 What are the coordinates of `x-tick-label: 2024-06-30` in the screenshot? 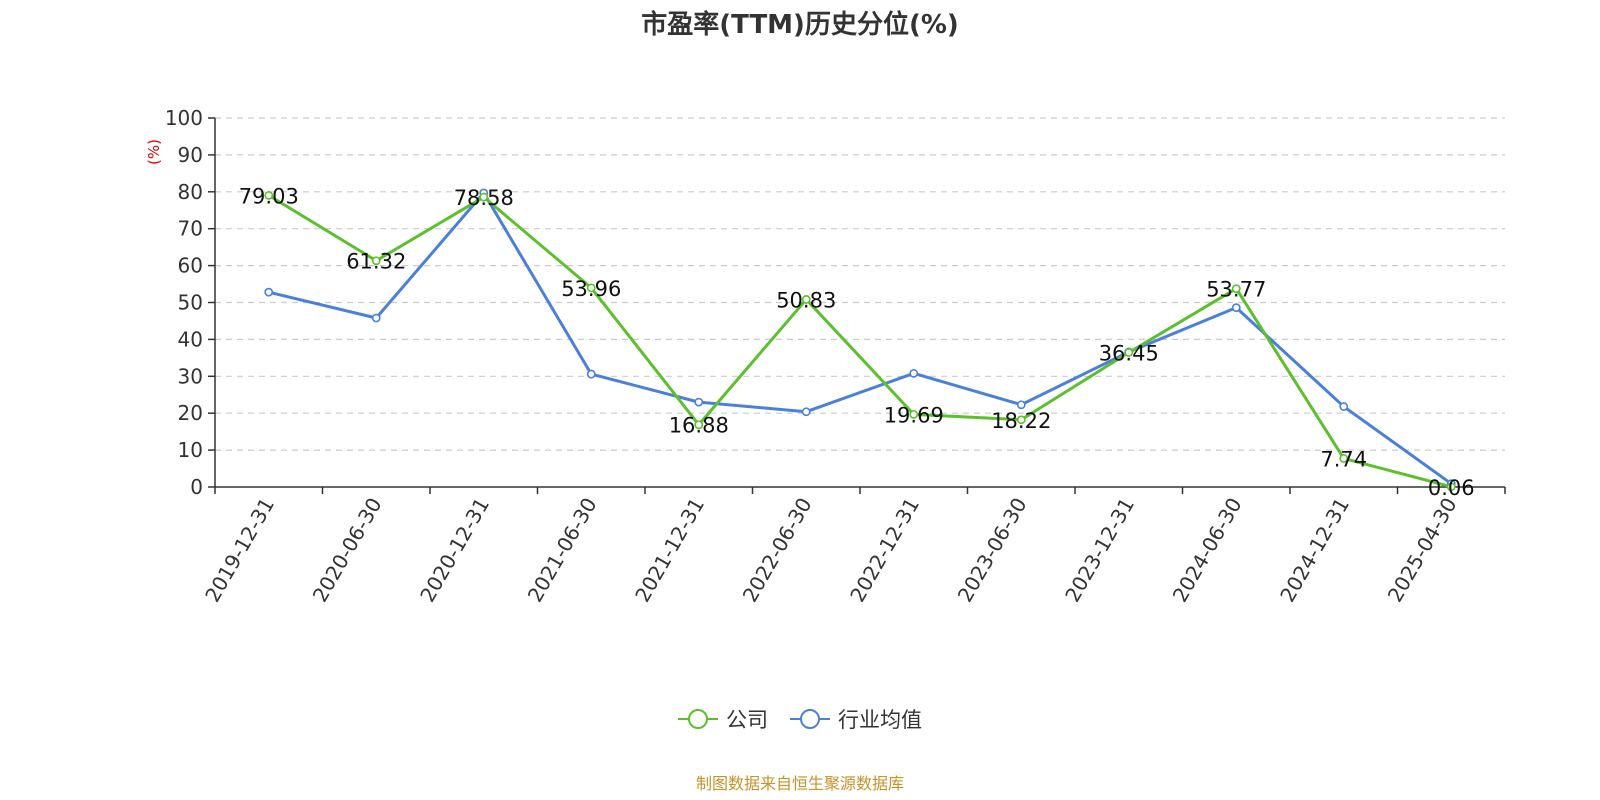 It's located at (1207, 550).